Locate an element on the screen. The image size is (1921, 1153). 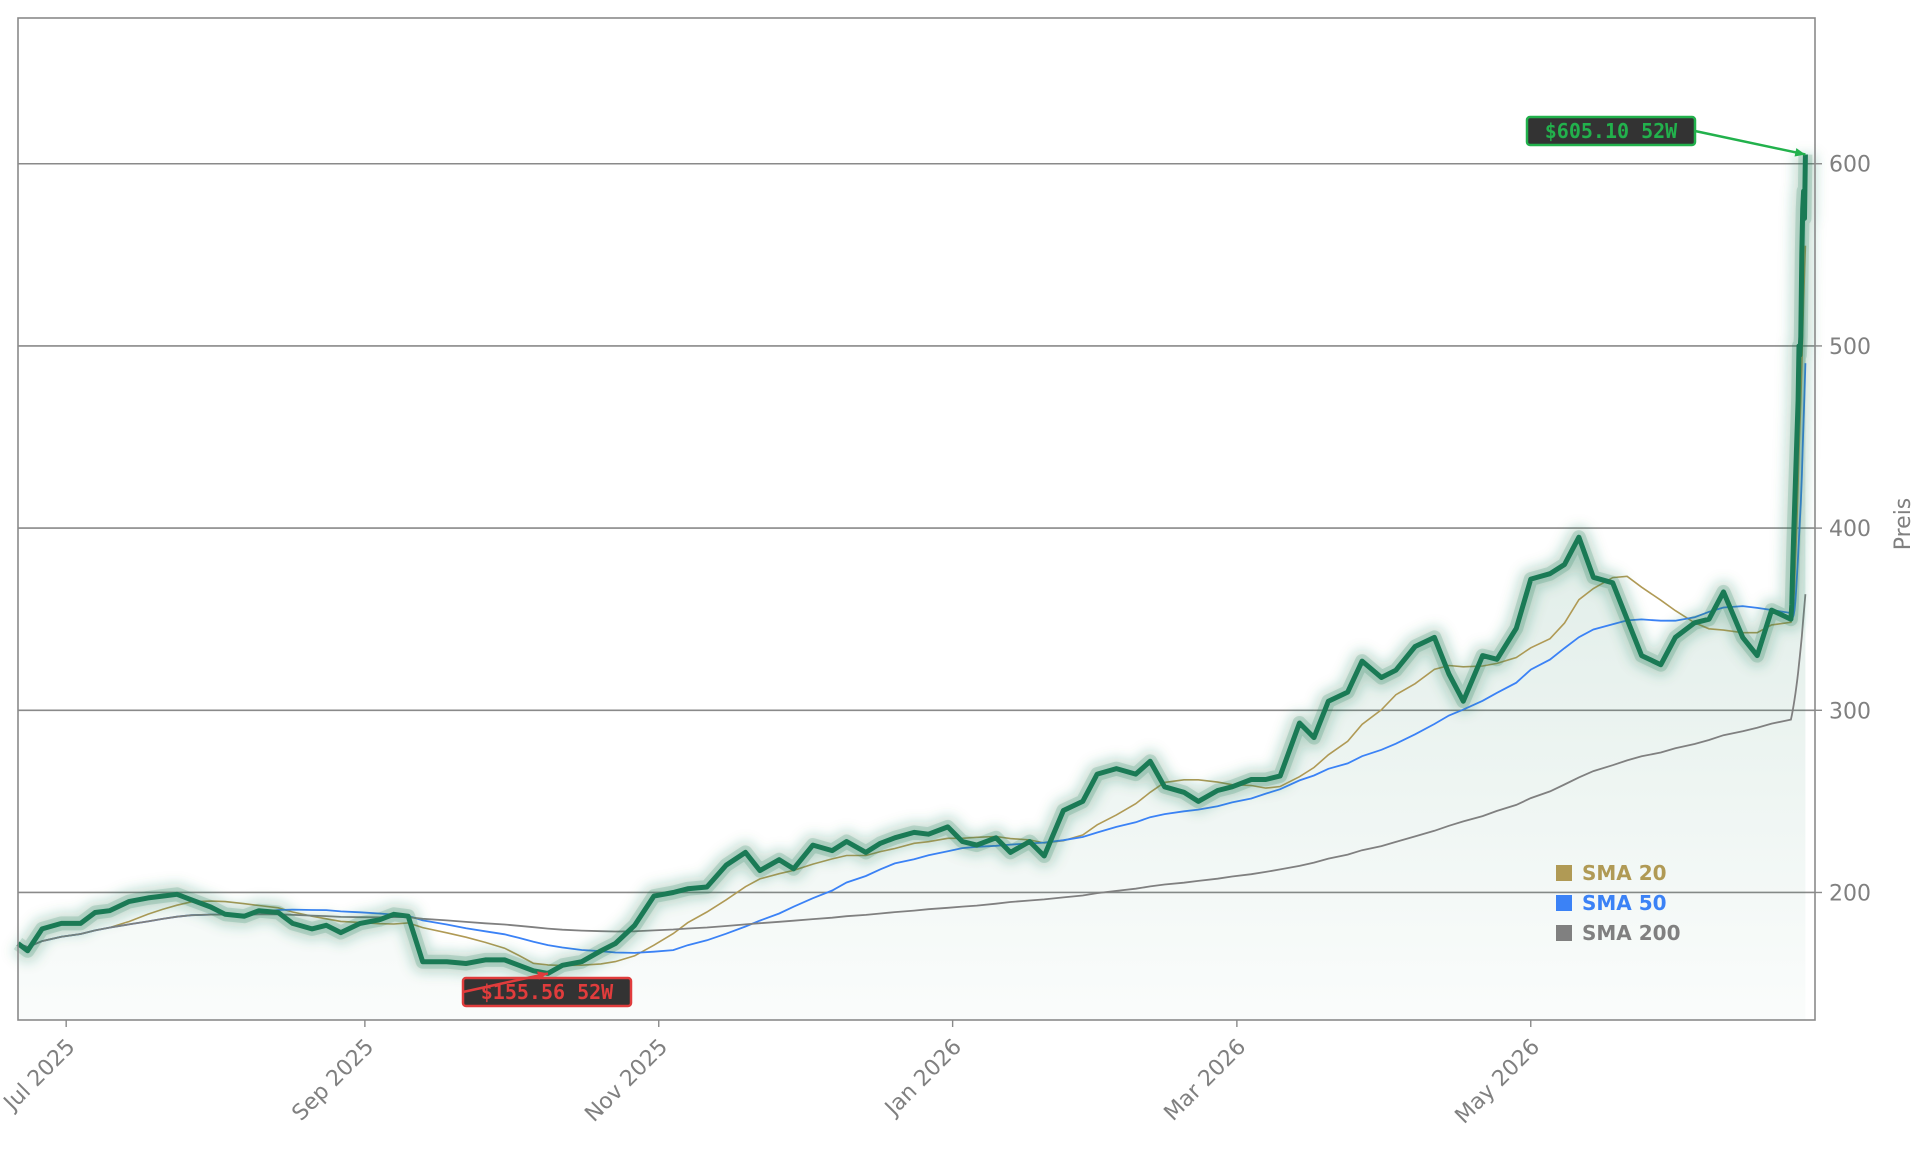
annotation-52w-high: $605.10 52W is located at coordinates (1665, 136).